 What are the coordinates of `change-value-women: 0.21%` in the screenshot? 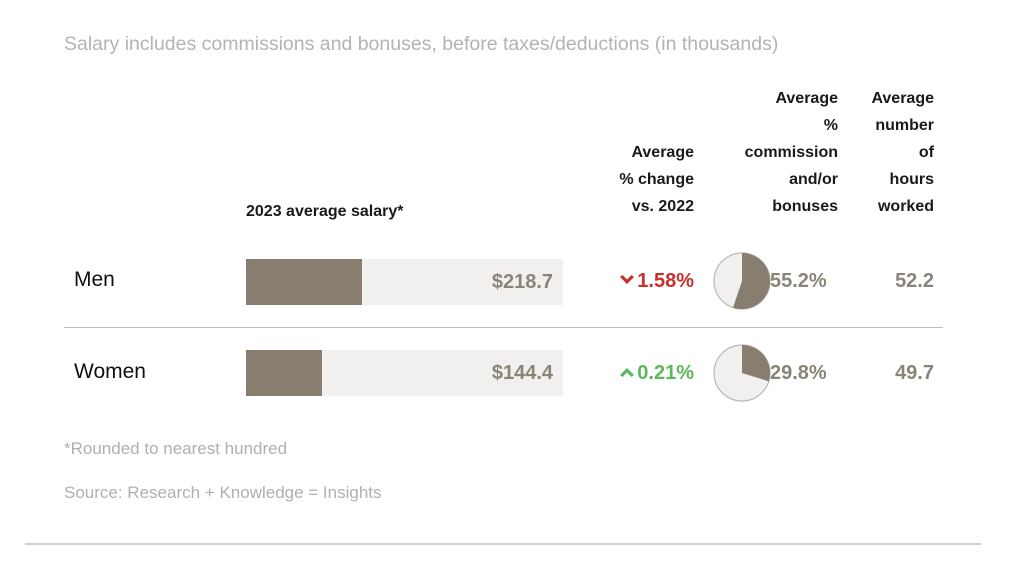 It's located at (665, 373).